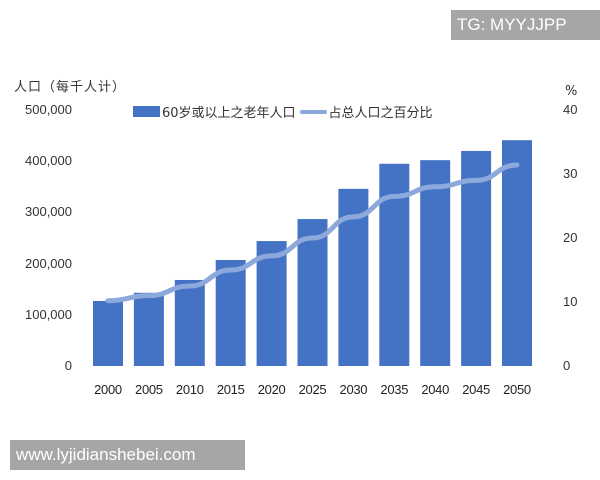  What do you see at coordinates (229, 113) in the screenshot?
I see `legend-bar-label: 60岁或以上之老年人口` at bounding box center [229, 113].